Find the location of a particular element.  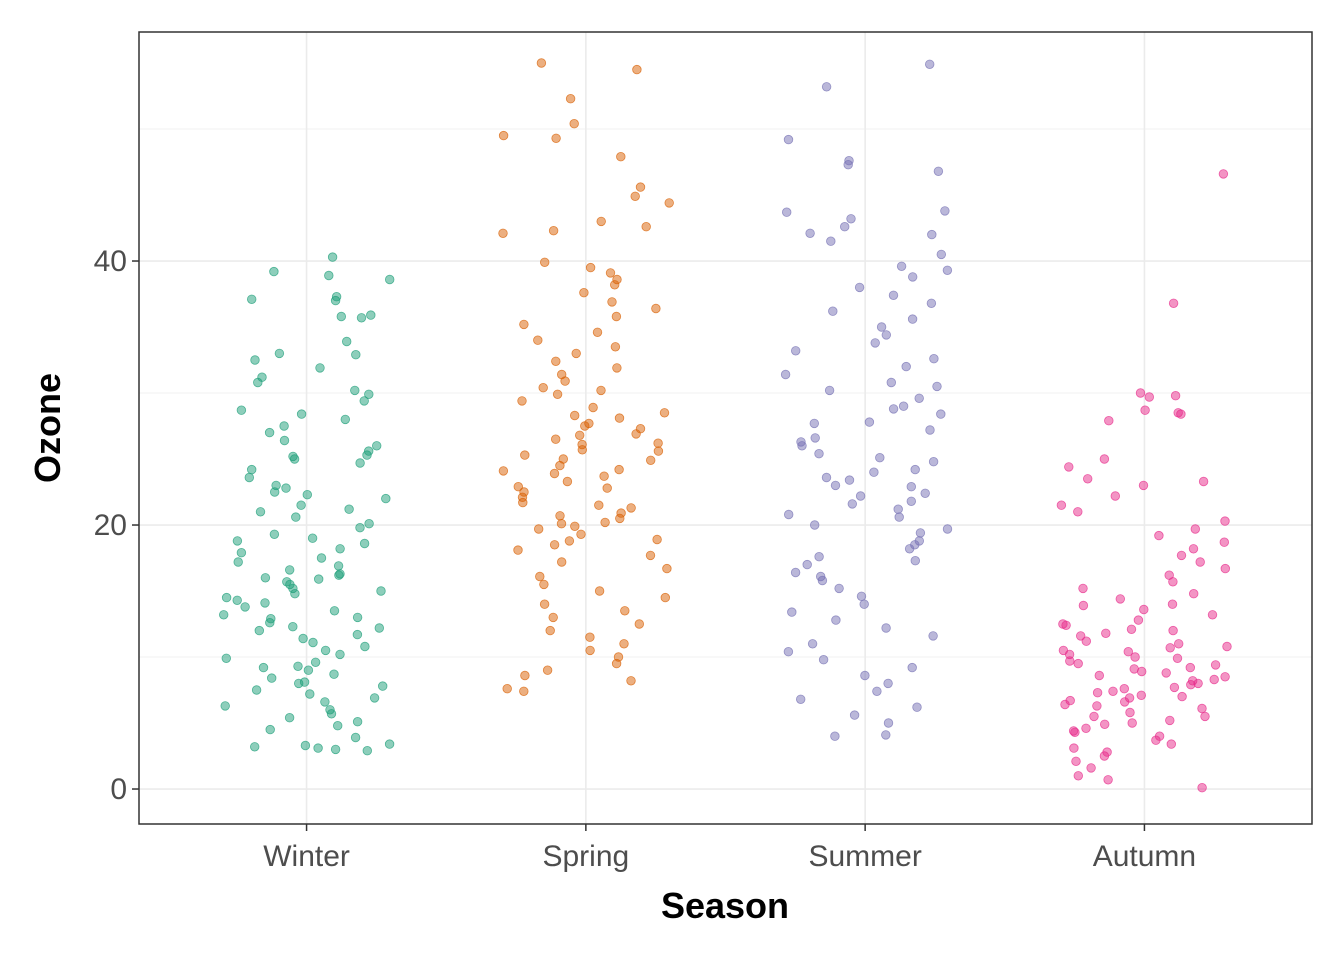

y-tick-label: 0 is located at coordinates (118, 789).